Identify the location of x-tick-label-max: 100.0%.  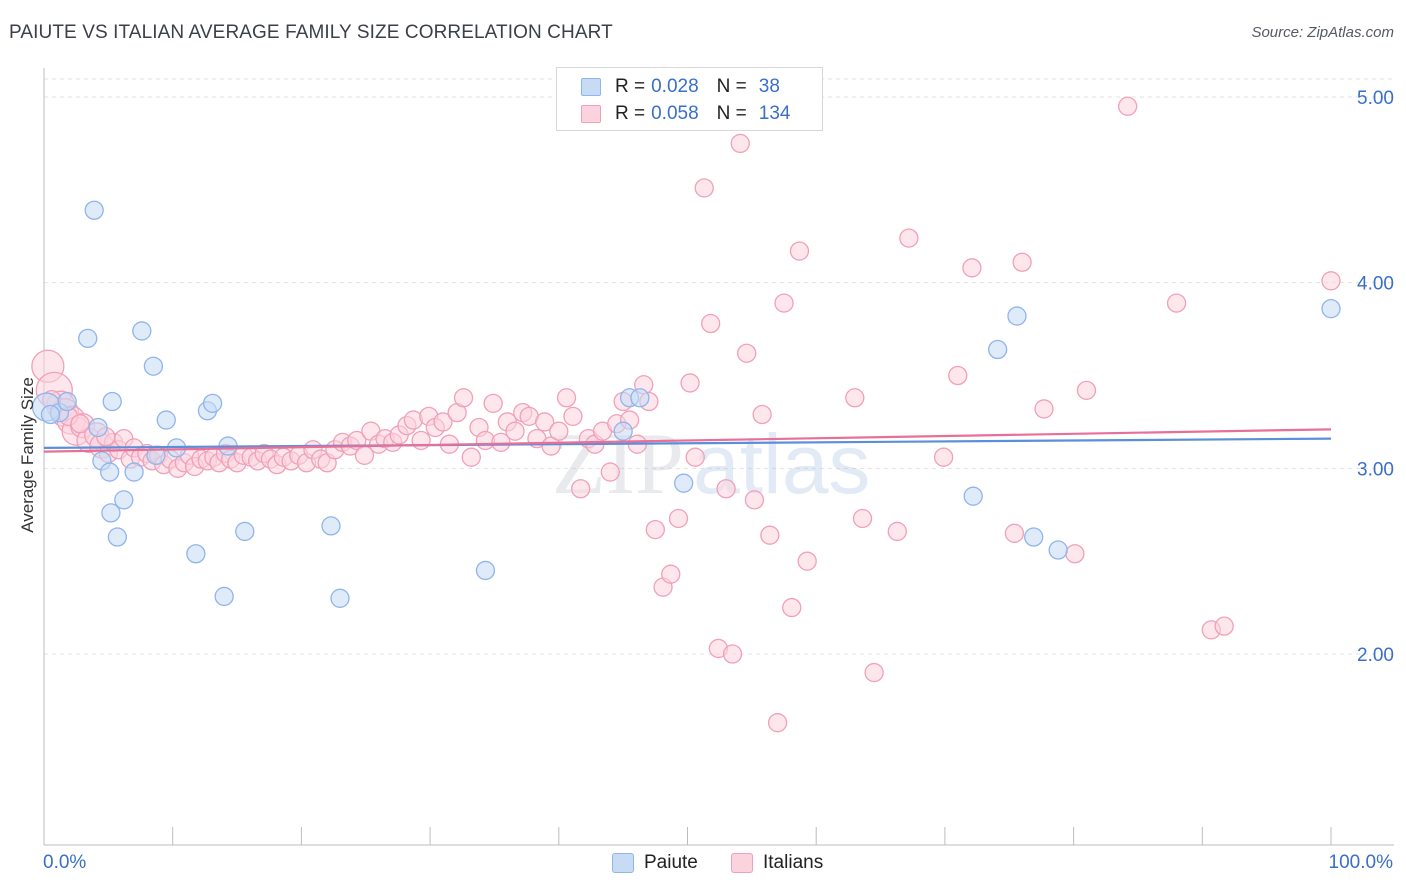
(1360, 862).